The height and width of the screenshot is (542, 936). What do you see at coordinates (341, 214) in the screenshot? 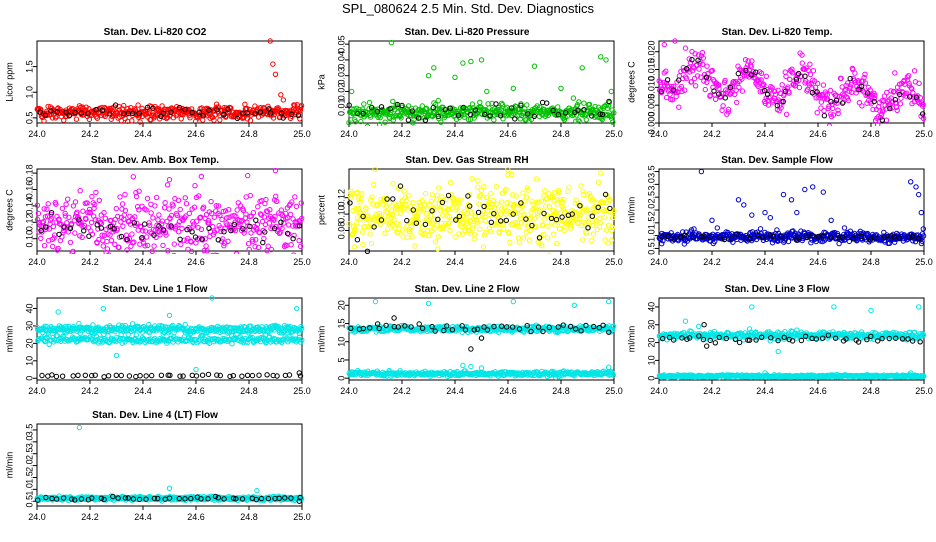
I see `y-tick-label: 0.10` at bounding box center [341, 214].